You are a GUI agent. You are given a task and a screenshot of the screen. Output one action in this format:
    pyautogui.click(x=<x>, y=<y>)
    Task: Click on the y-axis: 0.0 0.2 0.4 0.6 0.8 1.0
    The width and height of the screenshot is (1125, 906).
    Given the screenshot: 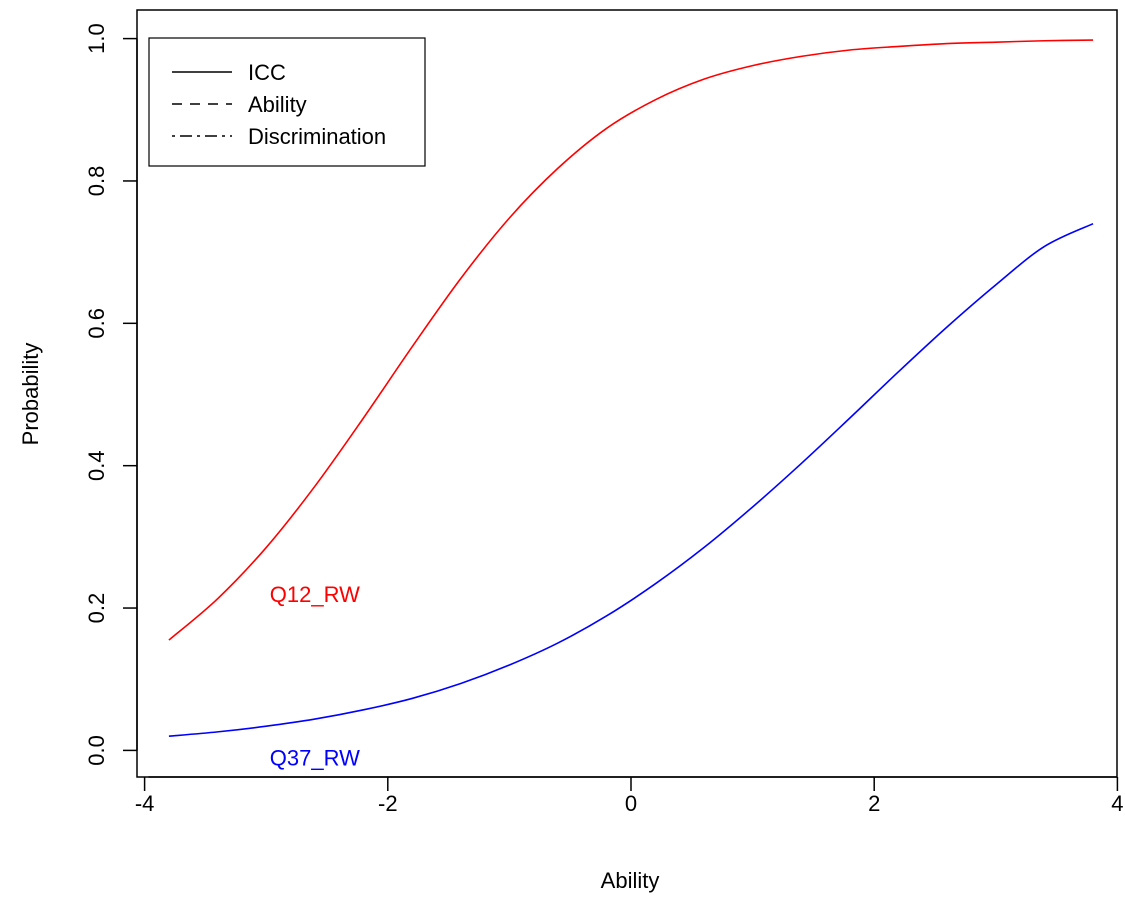 What is the action you would take?
    pyautogui.click(x=111, y=394)
    